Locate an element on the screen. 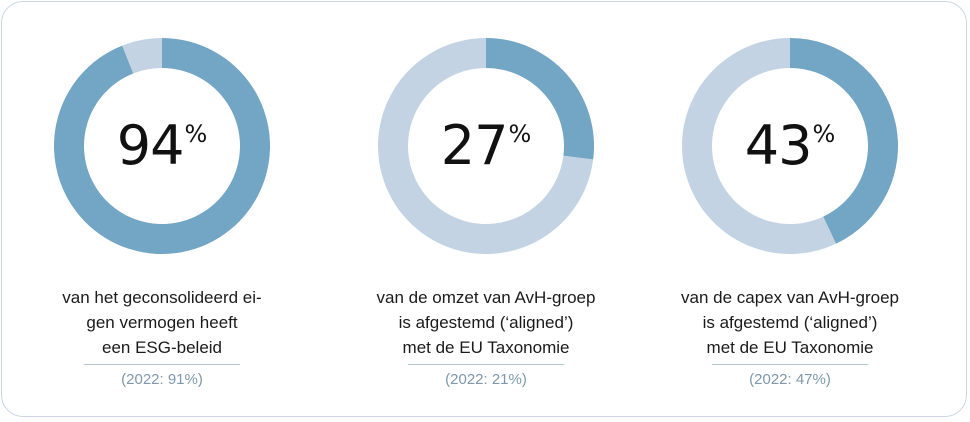  donut-chart-revenue-aligned is located at coordinates (486, 146).